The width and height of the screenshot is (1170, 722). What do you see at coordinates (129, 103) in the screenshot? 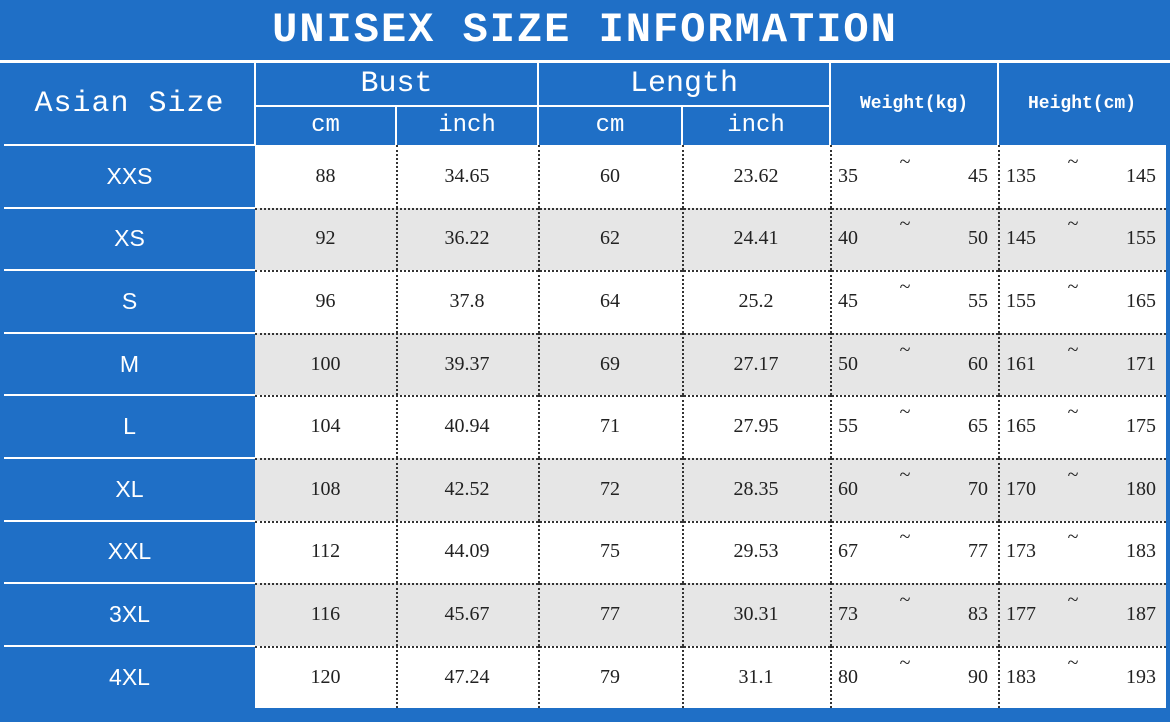
I see `header-cell: Asian Size` at bounding box center [129, 103].